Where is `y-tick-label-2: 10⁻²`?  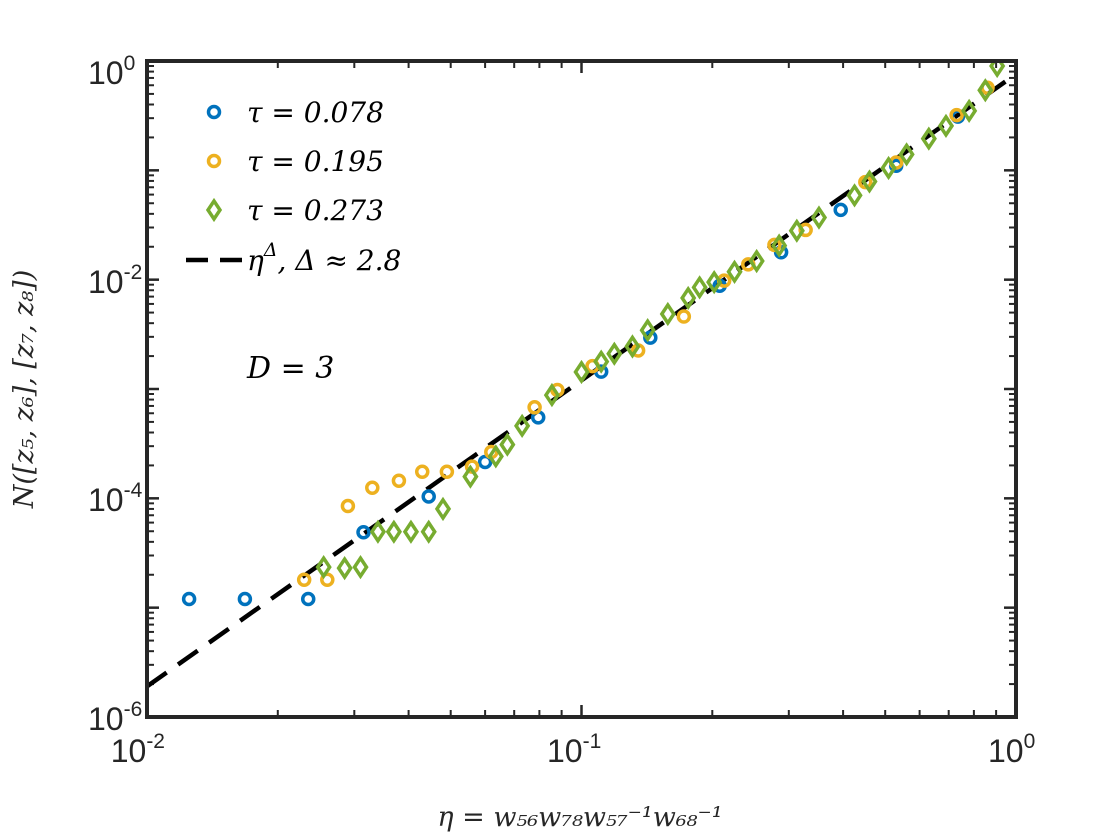
y-tick-label-2: 10⁻² is located at coordinates (115, 280).